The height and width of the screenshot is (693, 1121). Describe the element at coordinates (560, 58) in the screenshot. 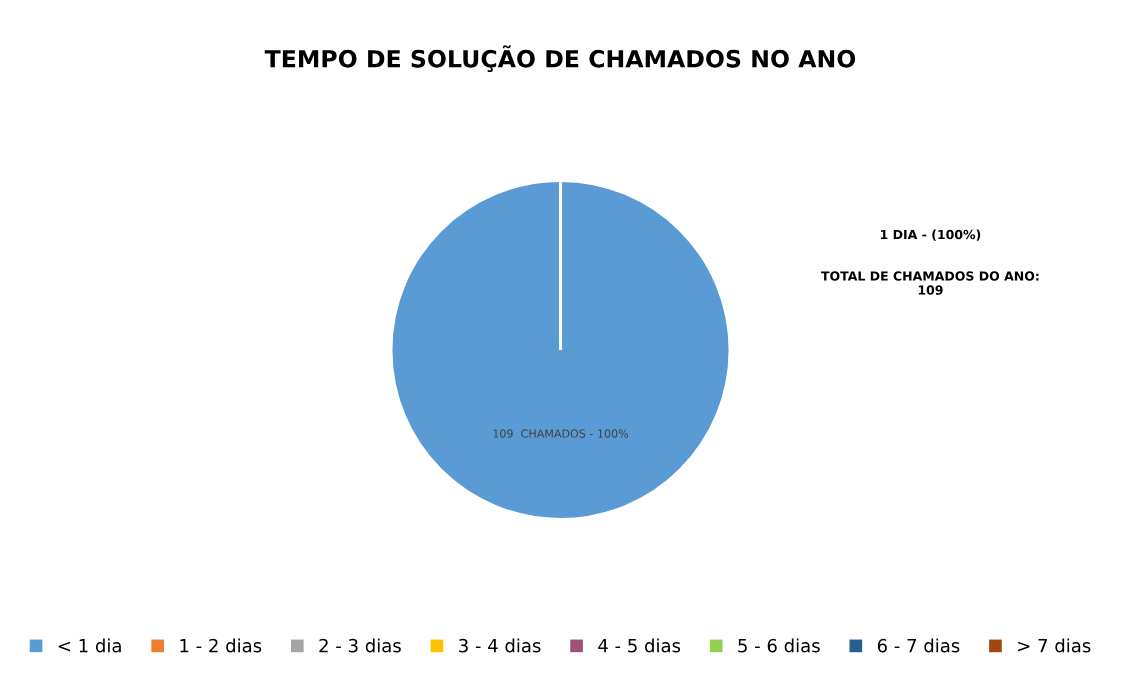

I see `chart-title: TEMPO DE SOLUÇÃO DE CHAMADOS NO ANO` at that location.